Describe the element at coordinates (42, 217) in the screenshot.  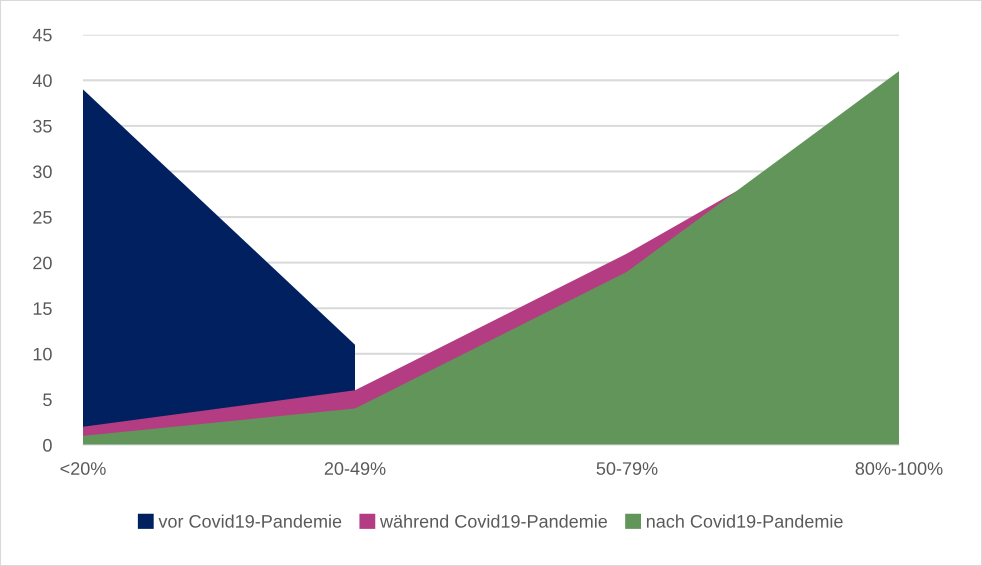
I see `y-tick-label: 25` at that location.